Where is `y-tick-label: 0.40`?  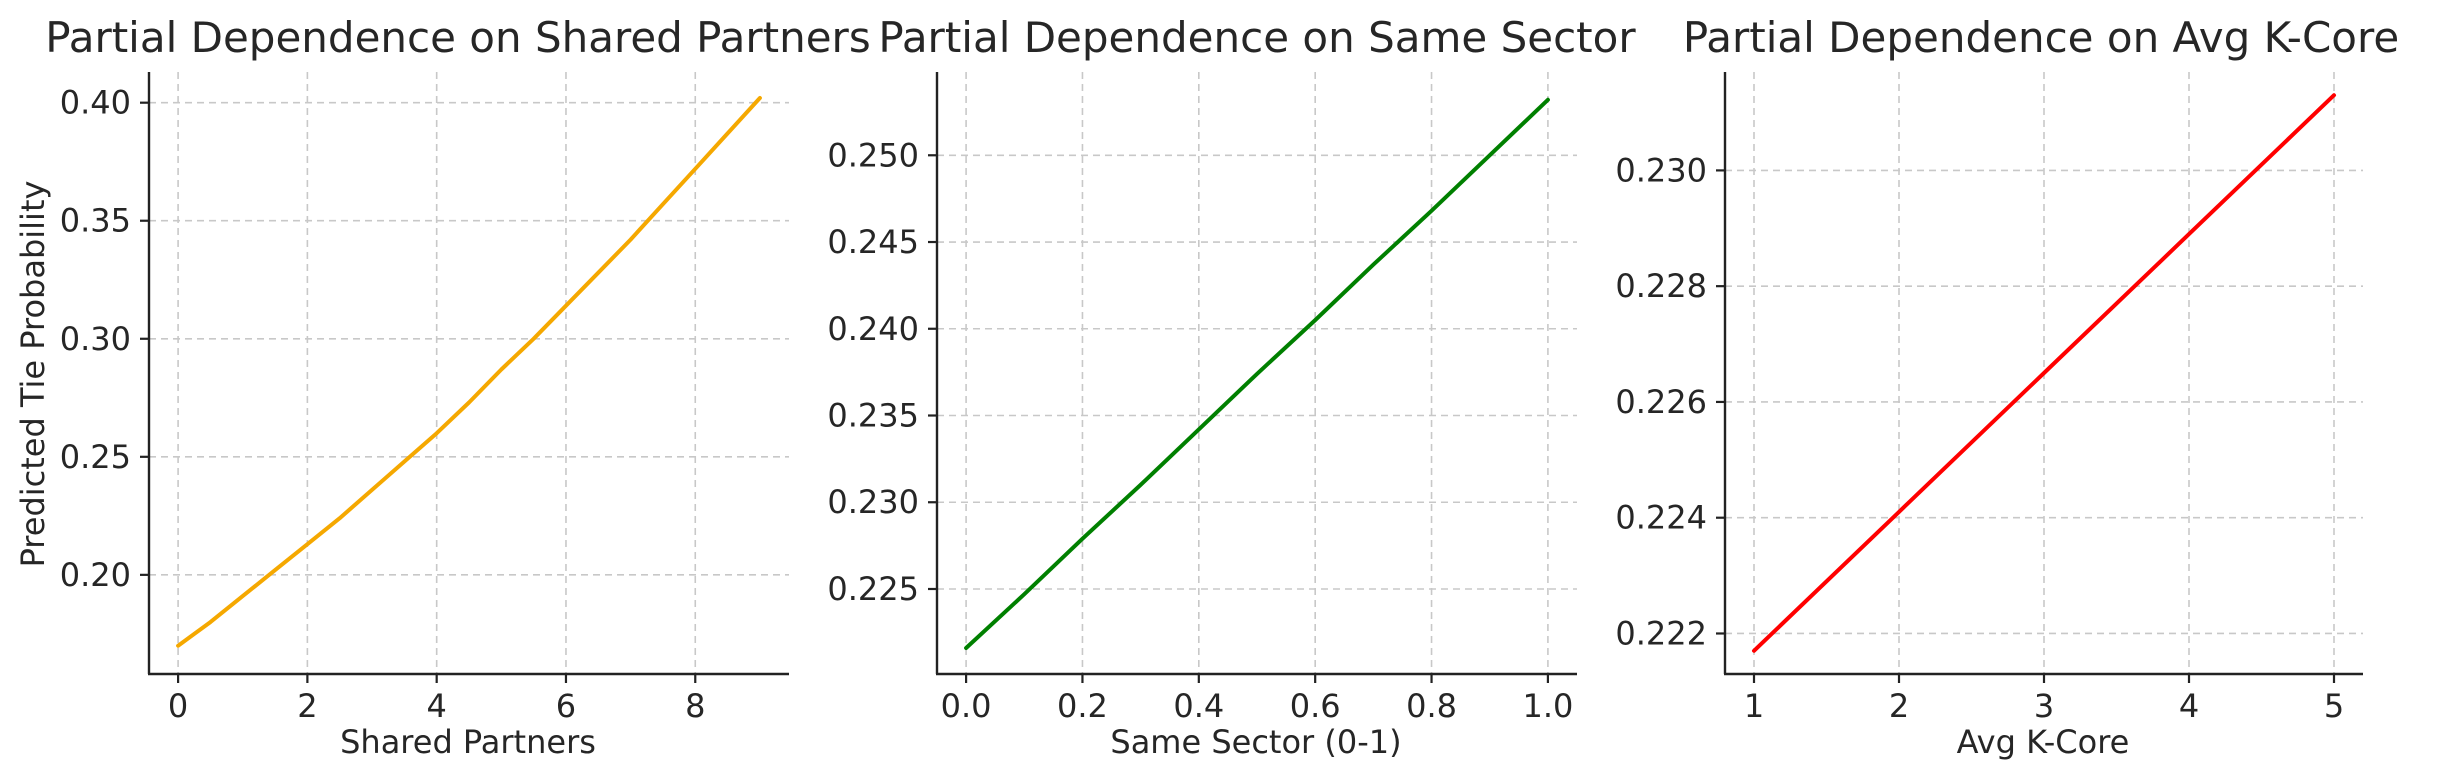
y-tick-label: 0.40 is located at coordinates (95, 103).